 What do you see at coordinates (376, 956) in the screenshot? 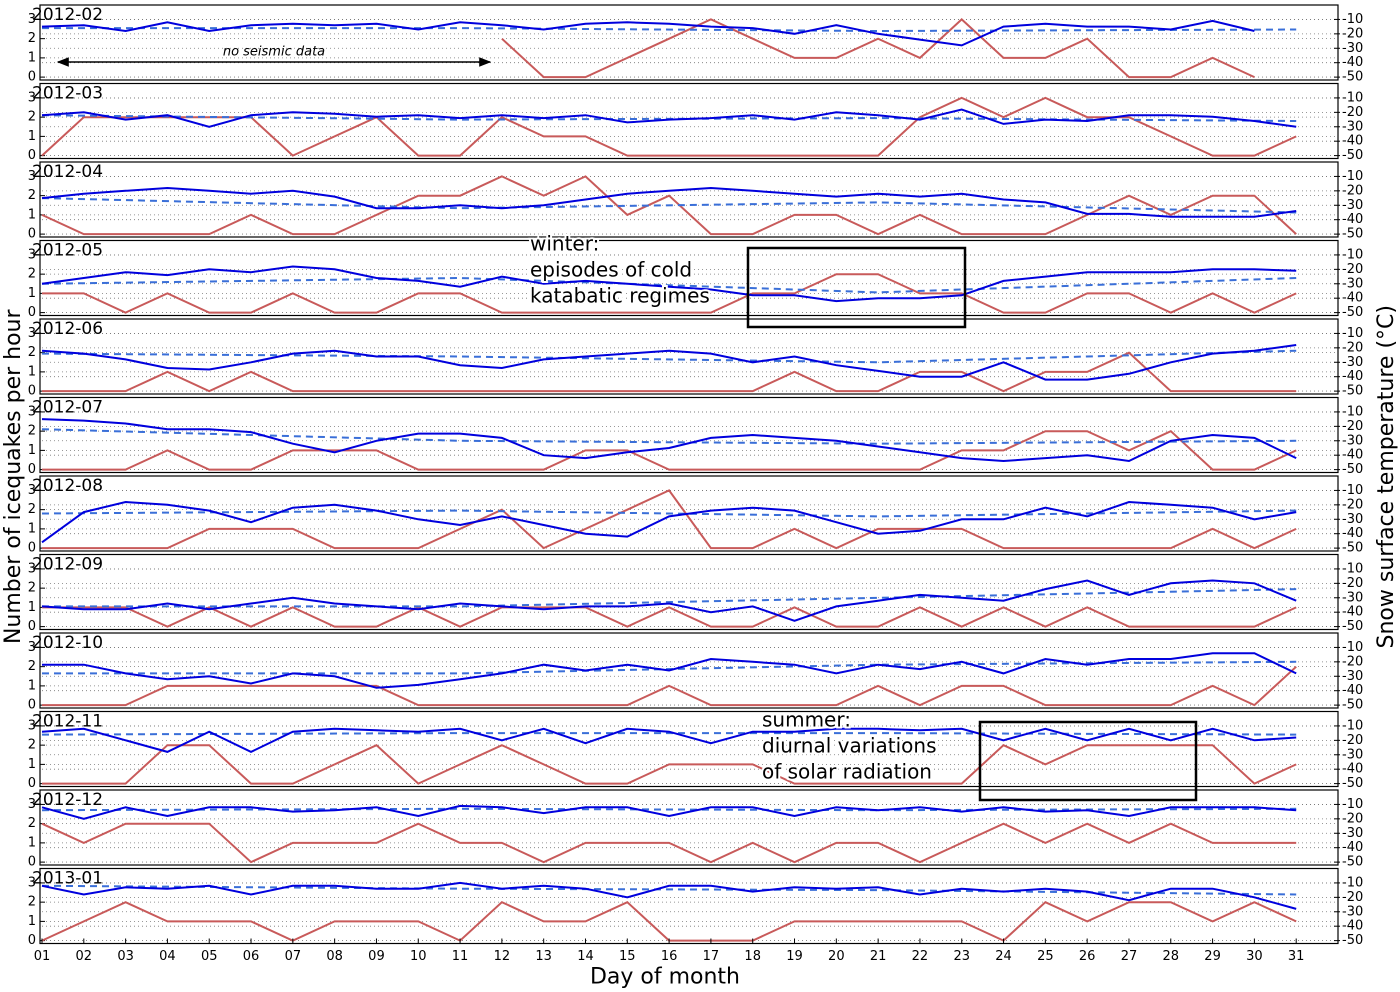
I see `x-tick-label: 09` at bounding box center [376, 956].